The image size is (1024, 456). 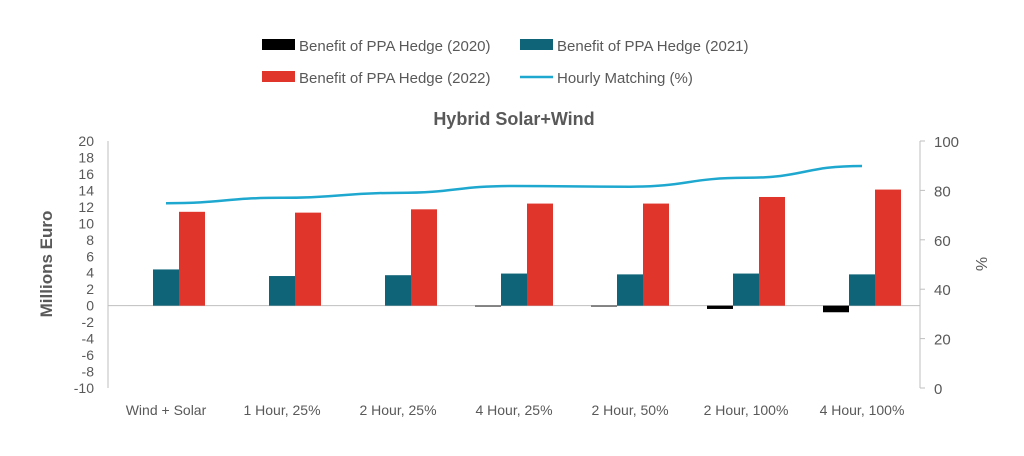 What do you see at coordinates (862, 410) in the screenshot?
I see `x-tick-label: 4 Hour, 100%` at bounding box center [862, 410].